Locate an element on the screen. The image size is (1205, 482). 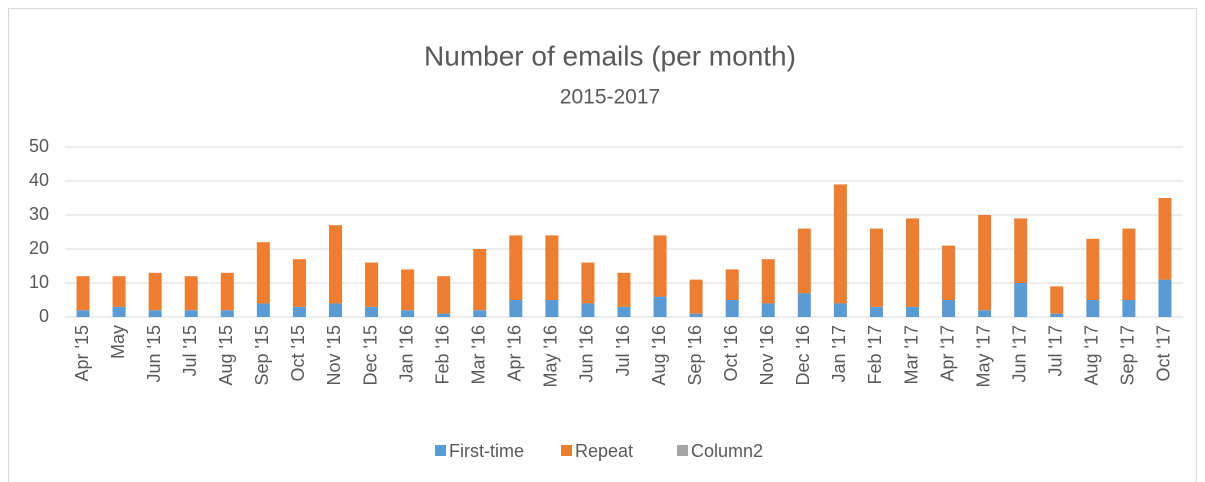
x-tick-label: Jul '16 is located at coordinates (623, 350).